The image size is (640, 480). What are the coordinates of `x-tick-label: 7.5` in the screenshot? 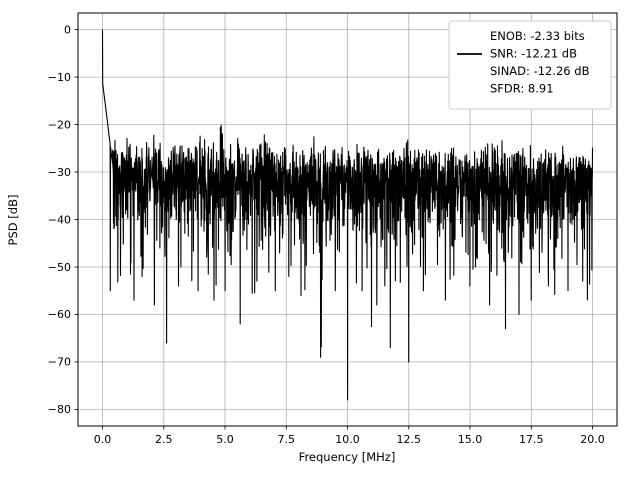 It's located at (287, 439).